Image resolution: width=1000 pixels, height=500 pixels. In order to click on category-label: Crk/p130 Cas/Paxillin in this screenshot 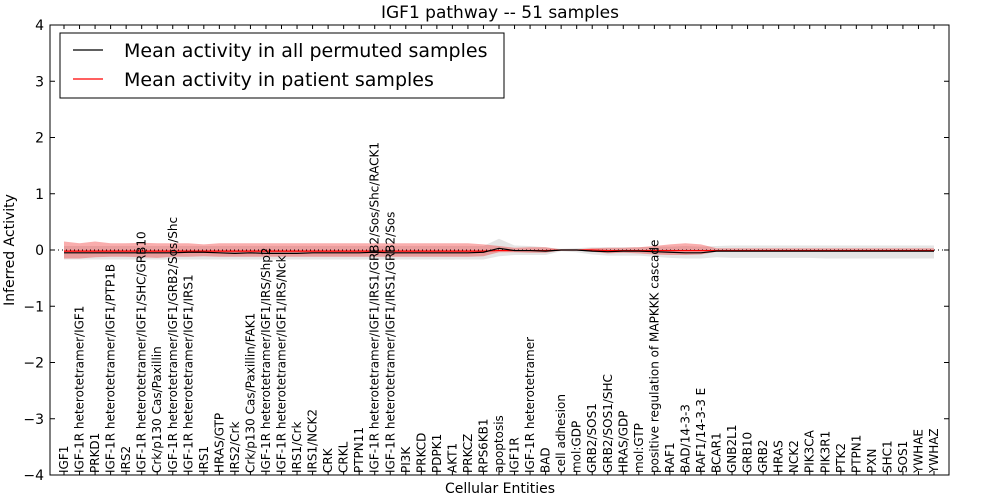, I will do `click(157, 409)`.